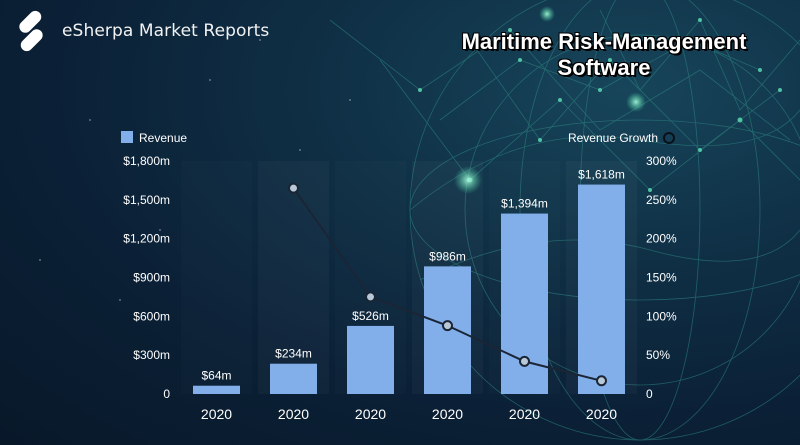 Image resolution: width=800 pixels, height=445 pixels. I want to click on right-axis: 0 50% 100% 150% 200% 250% 300%, so click(661, 277).